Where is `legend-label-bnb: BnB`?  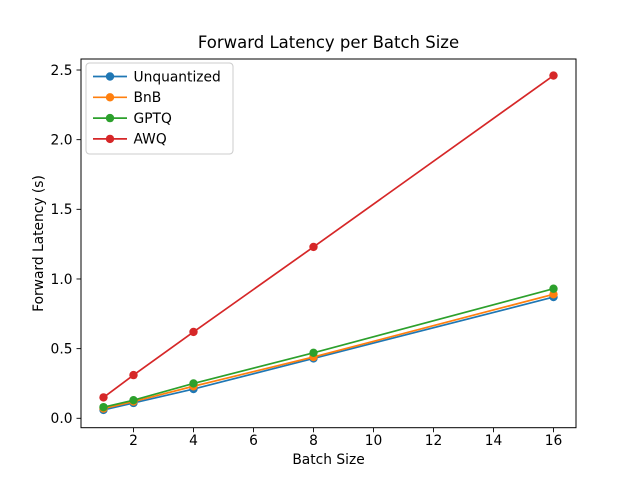 legend-label-bnb: BnB is located at coordinates (148, 98).